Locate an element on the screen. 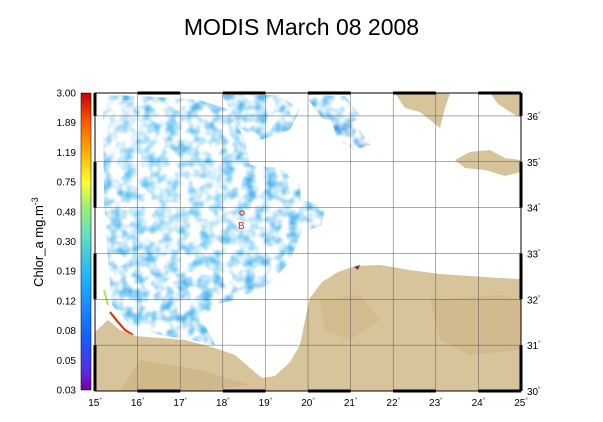 The height and width of the screenshot is (422, 603). colorbar-tick-label: 0.75 is located at coordinates (67, 183).